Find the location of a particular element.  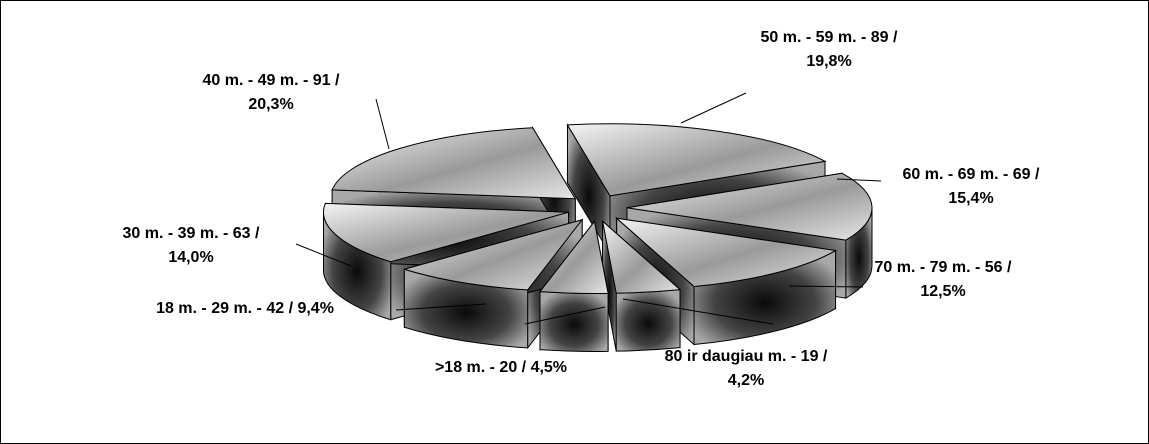

slice-label-line2: 15,4% is located at coordinates (970, 198).